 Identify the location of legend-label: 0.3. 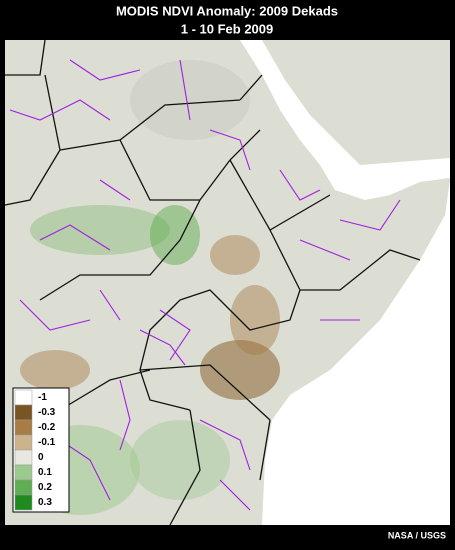
(45, 502).